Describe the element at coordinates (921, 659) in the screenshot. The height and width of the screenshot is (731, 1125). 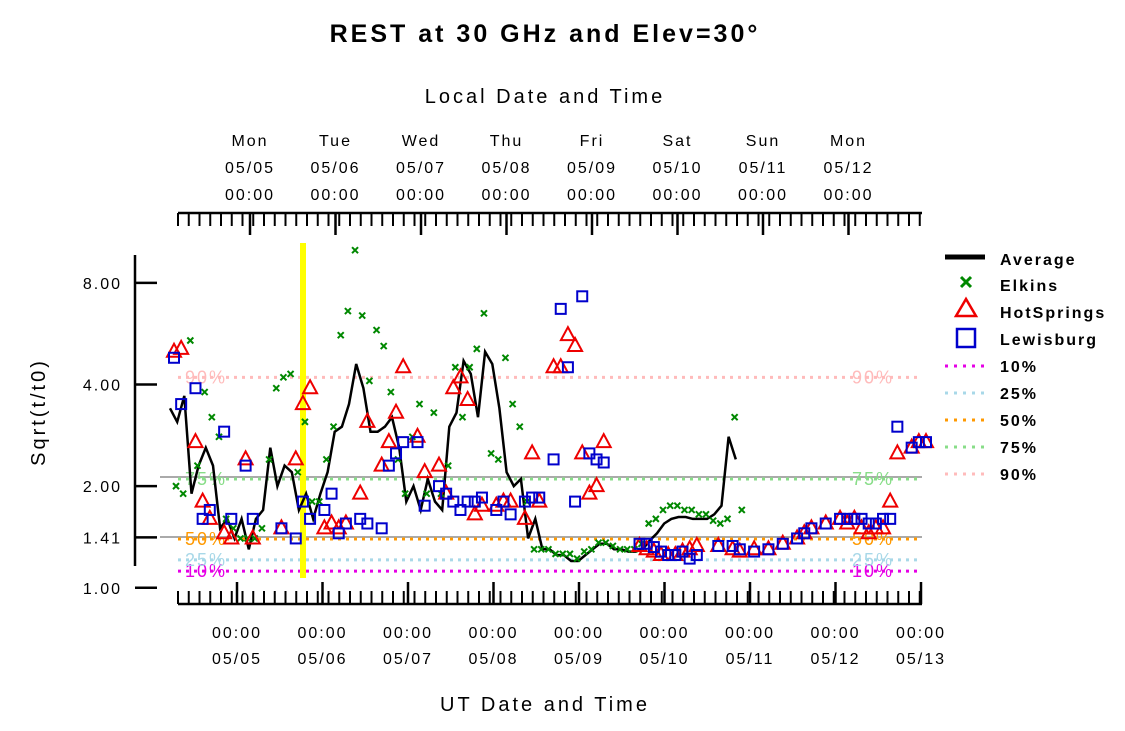
I see `bottom-tick-date: 05/13` at that location.